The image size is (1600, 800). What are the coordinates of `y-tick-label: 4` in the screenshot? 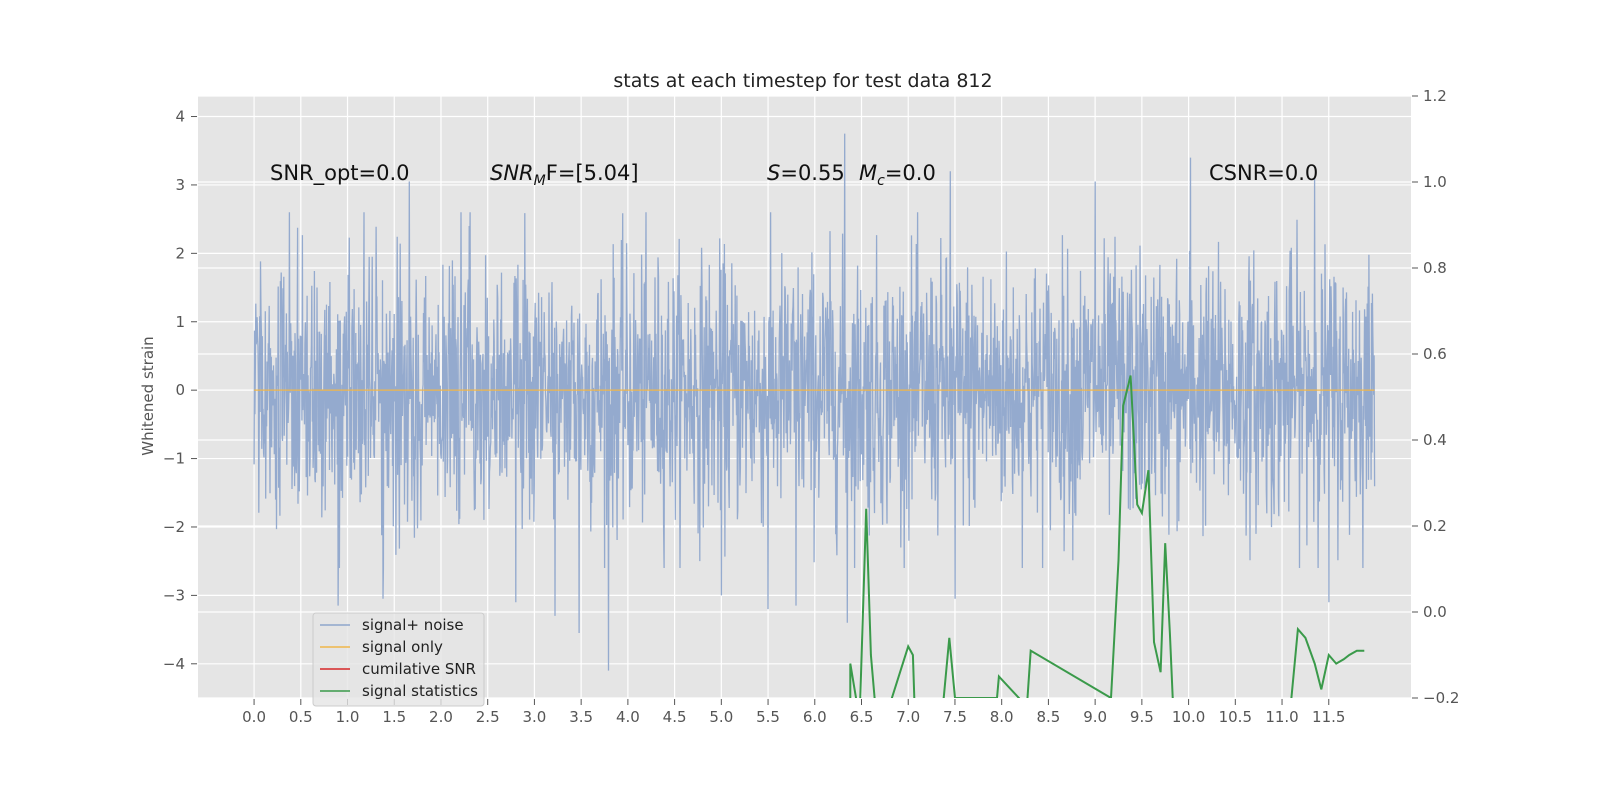 It's located at (180, 117).